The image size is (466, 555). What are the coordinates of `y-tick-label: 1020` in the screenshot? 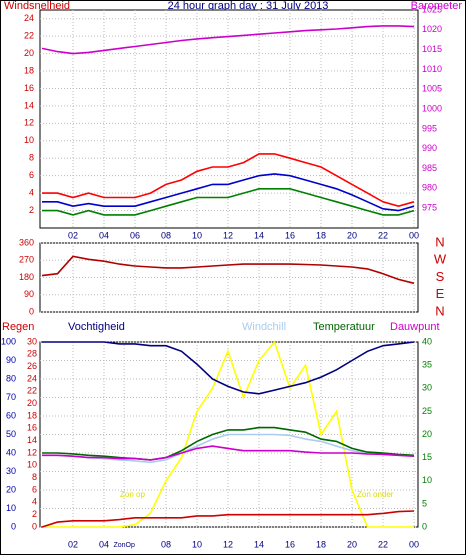 It's located at (432, 29).